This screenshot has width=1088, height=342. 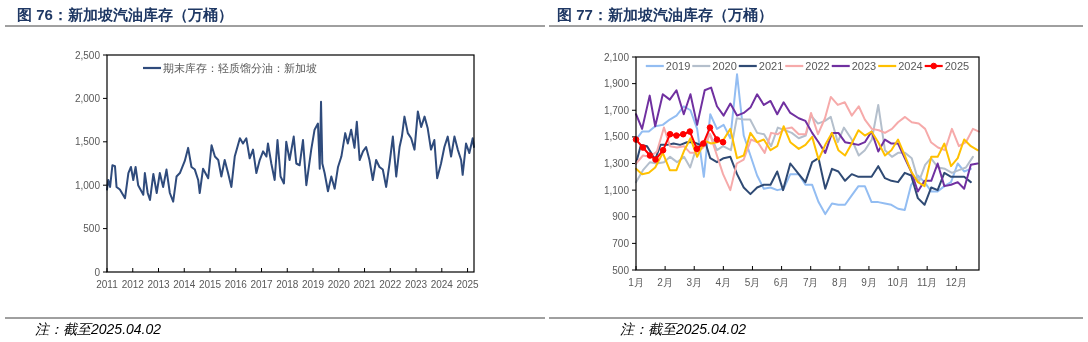 I want to click on x-tick-label: 2023, so click(x=416, y=284).